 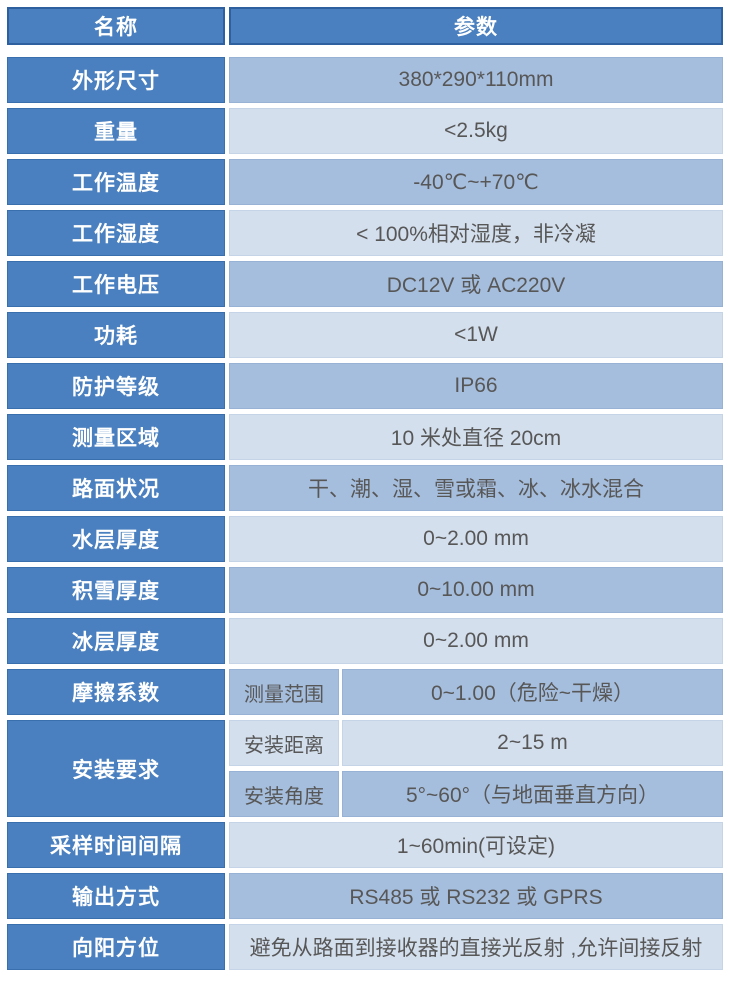 I want to click on row-label: 功耗, so click(x=116, y=335).